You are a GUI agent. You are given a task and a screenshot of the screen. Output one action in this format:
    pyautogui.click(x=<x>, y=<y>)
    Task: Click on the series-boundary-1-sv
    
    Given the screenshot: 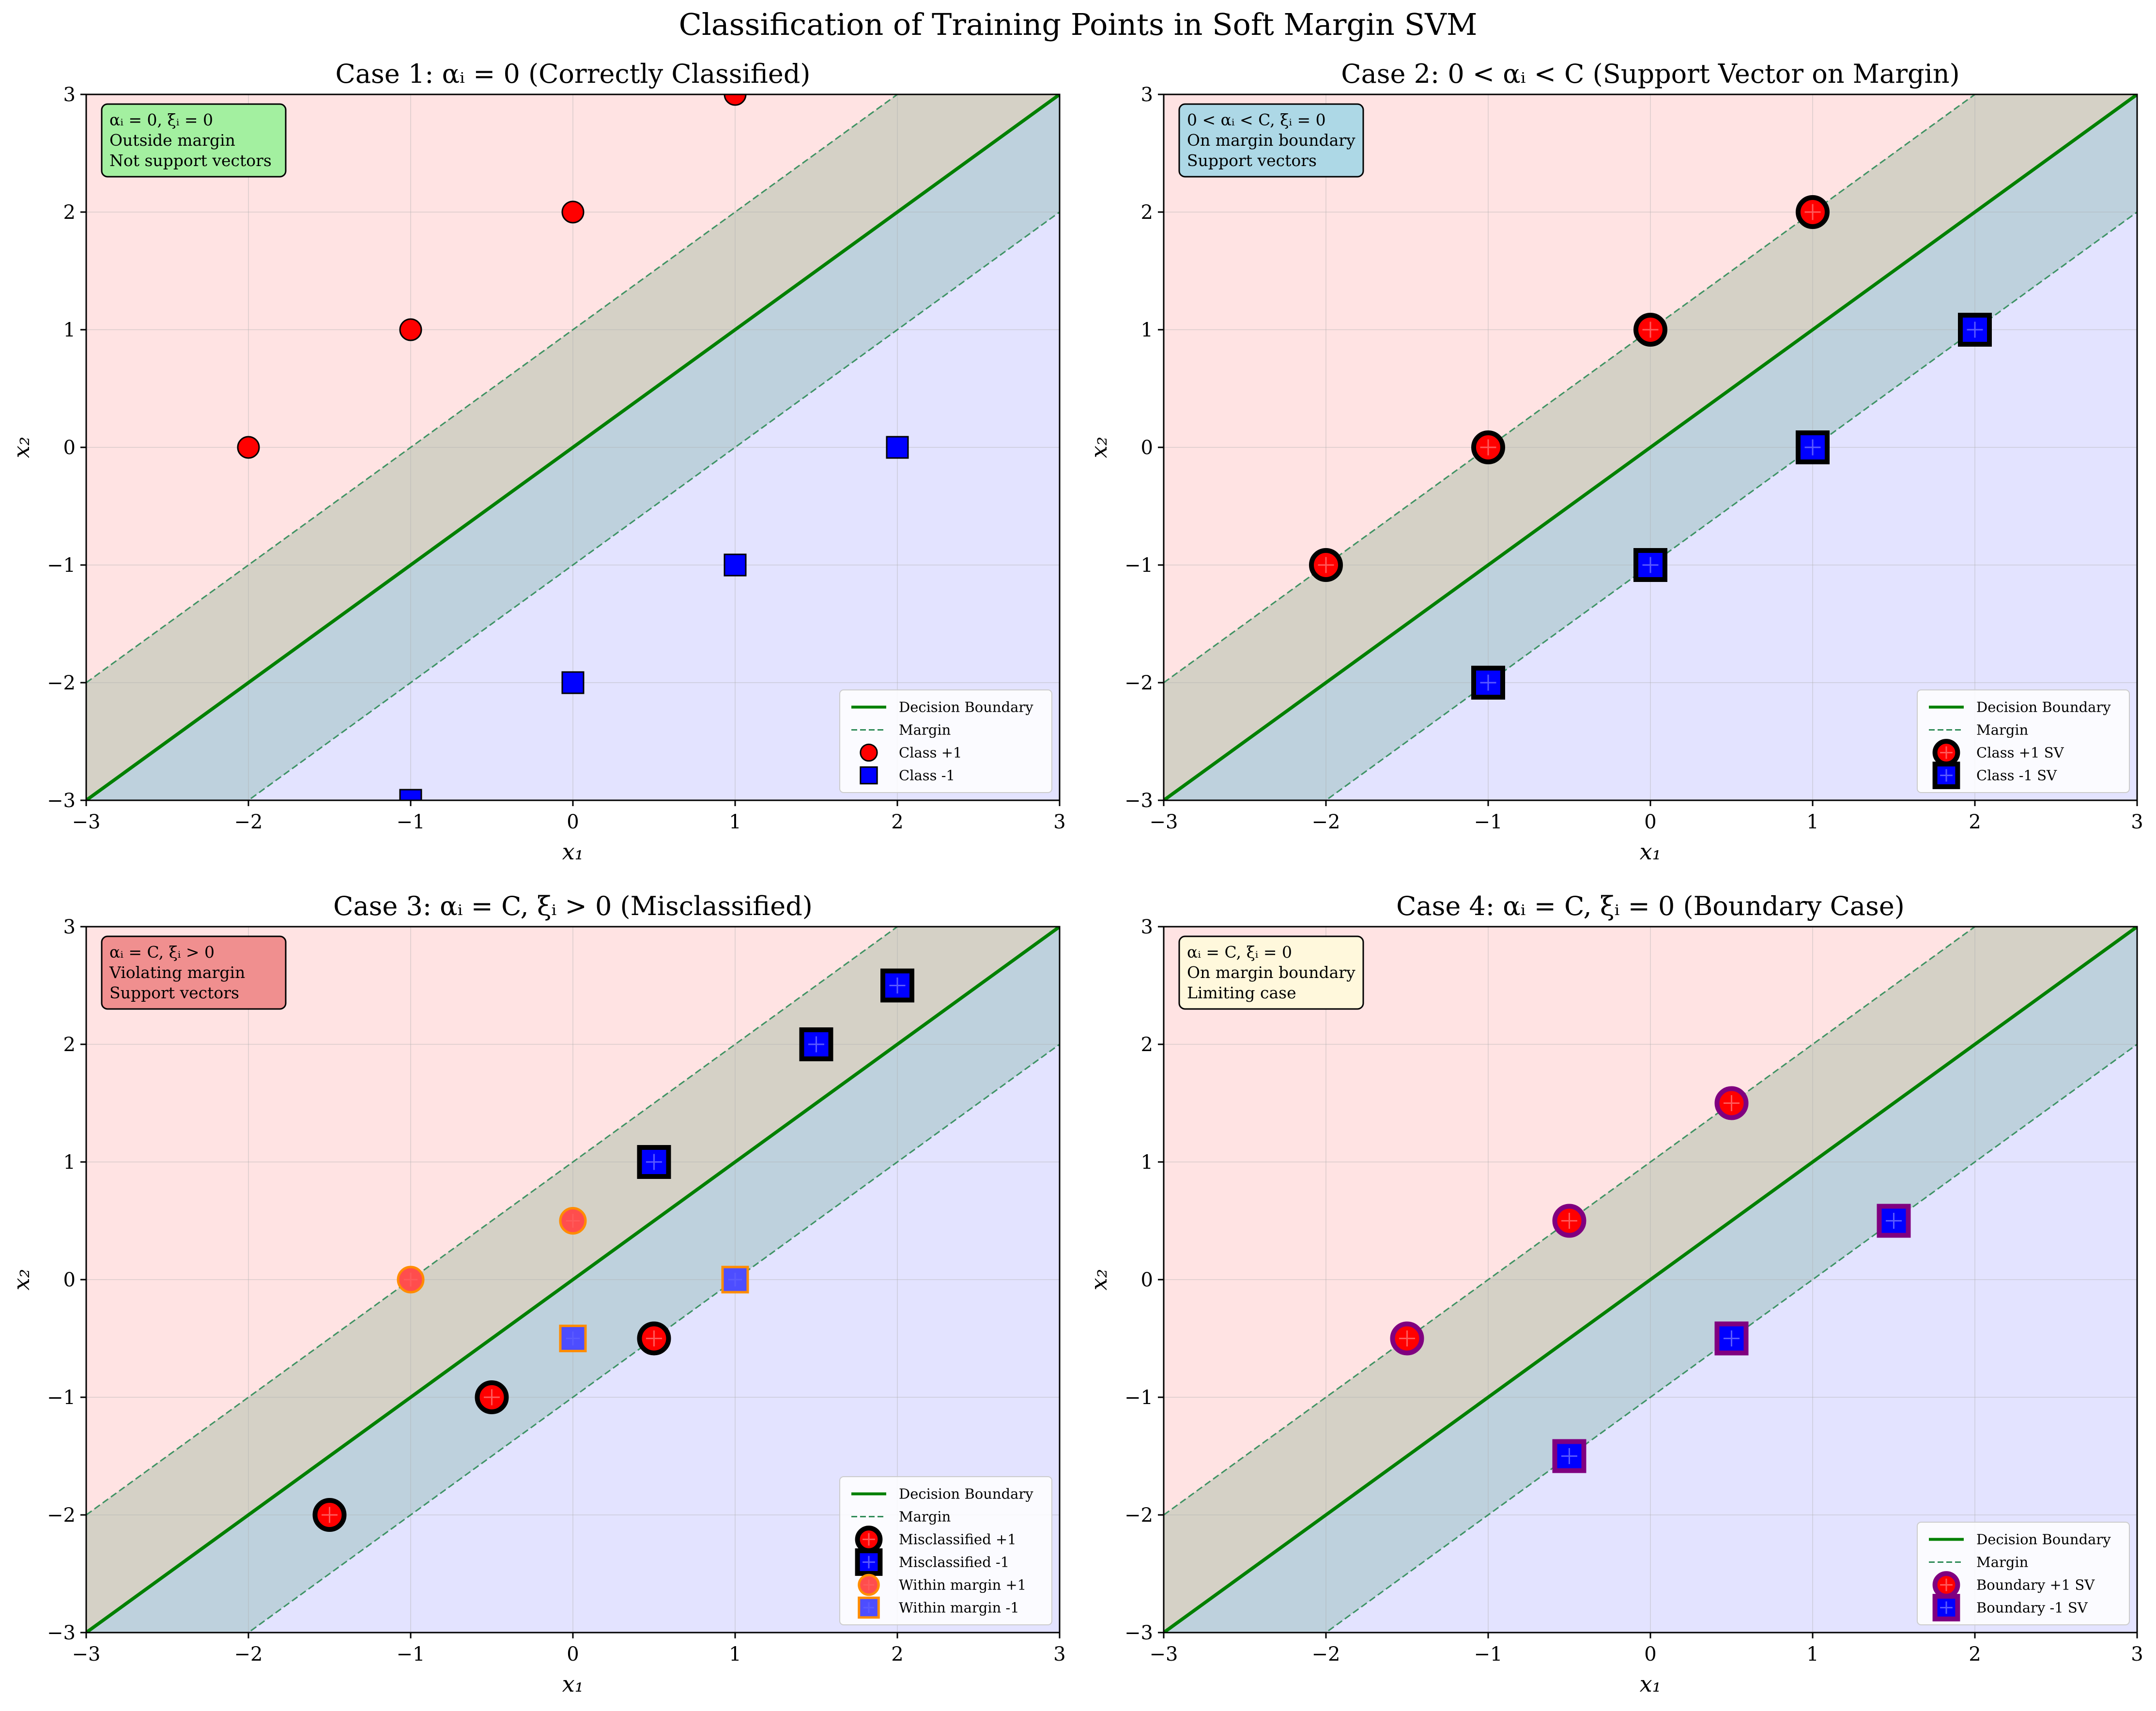 What is the action you would take?
    pyautogui.click(x=1732, y=1339)
    